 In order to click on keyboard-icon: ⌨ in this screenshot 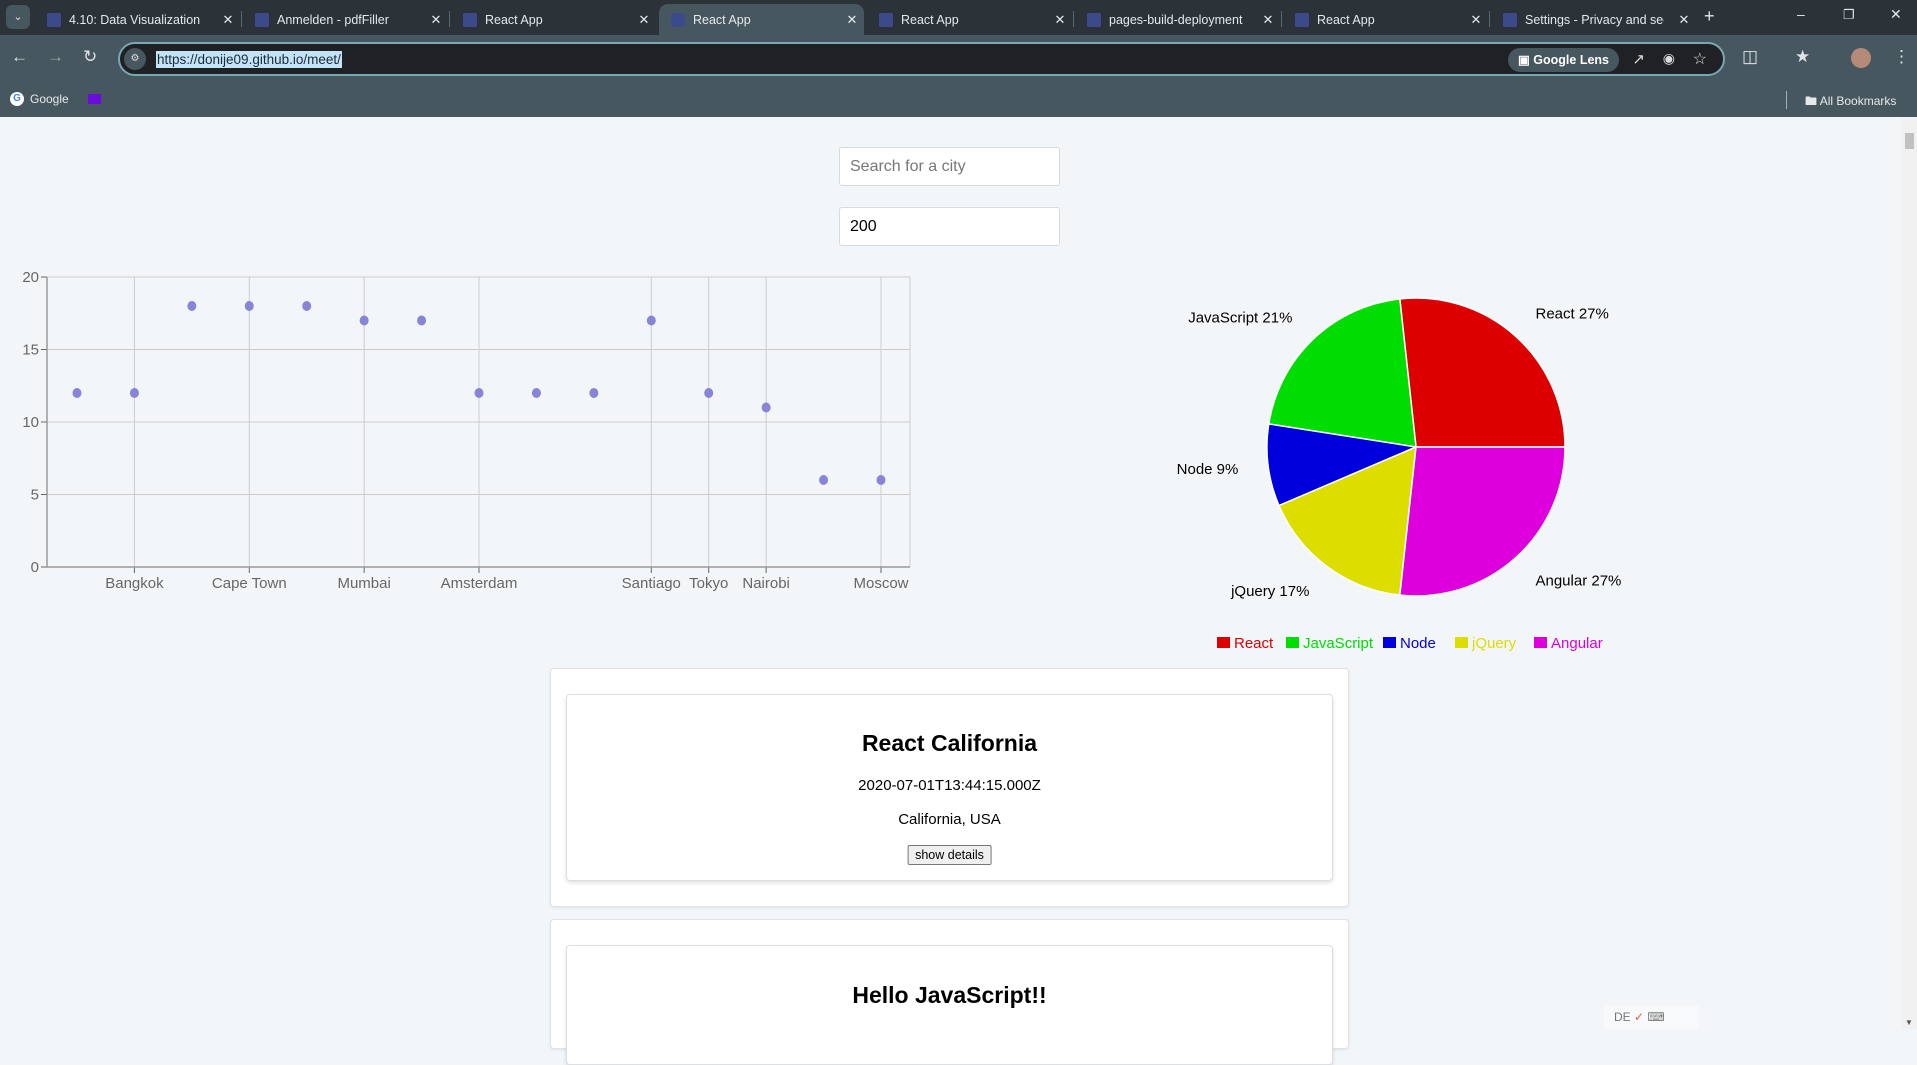, I will do `click(1656, 1017)`.